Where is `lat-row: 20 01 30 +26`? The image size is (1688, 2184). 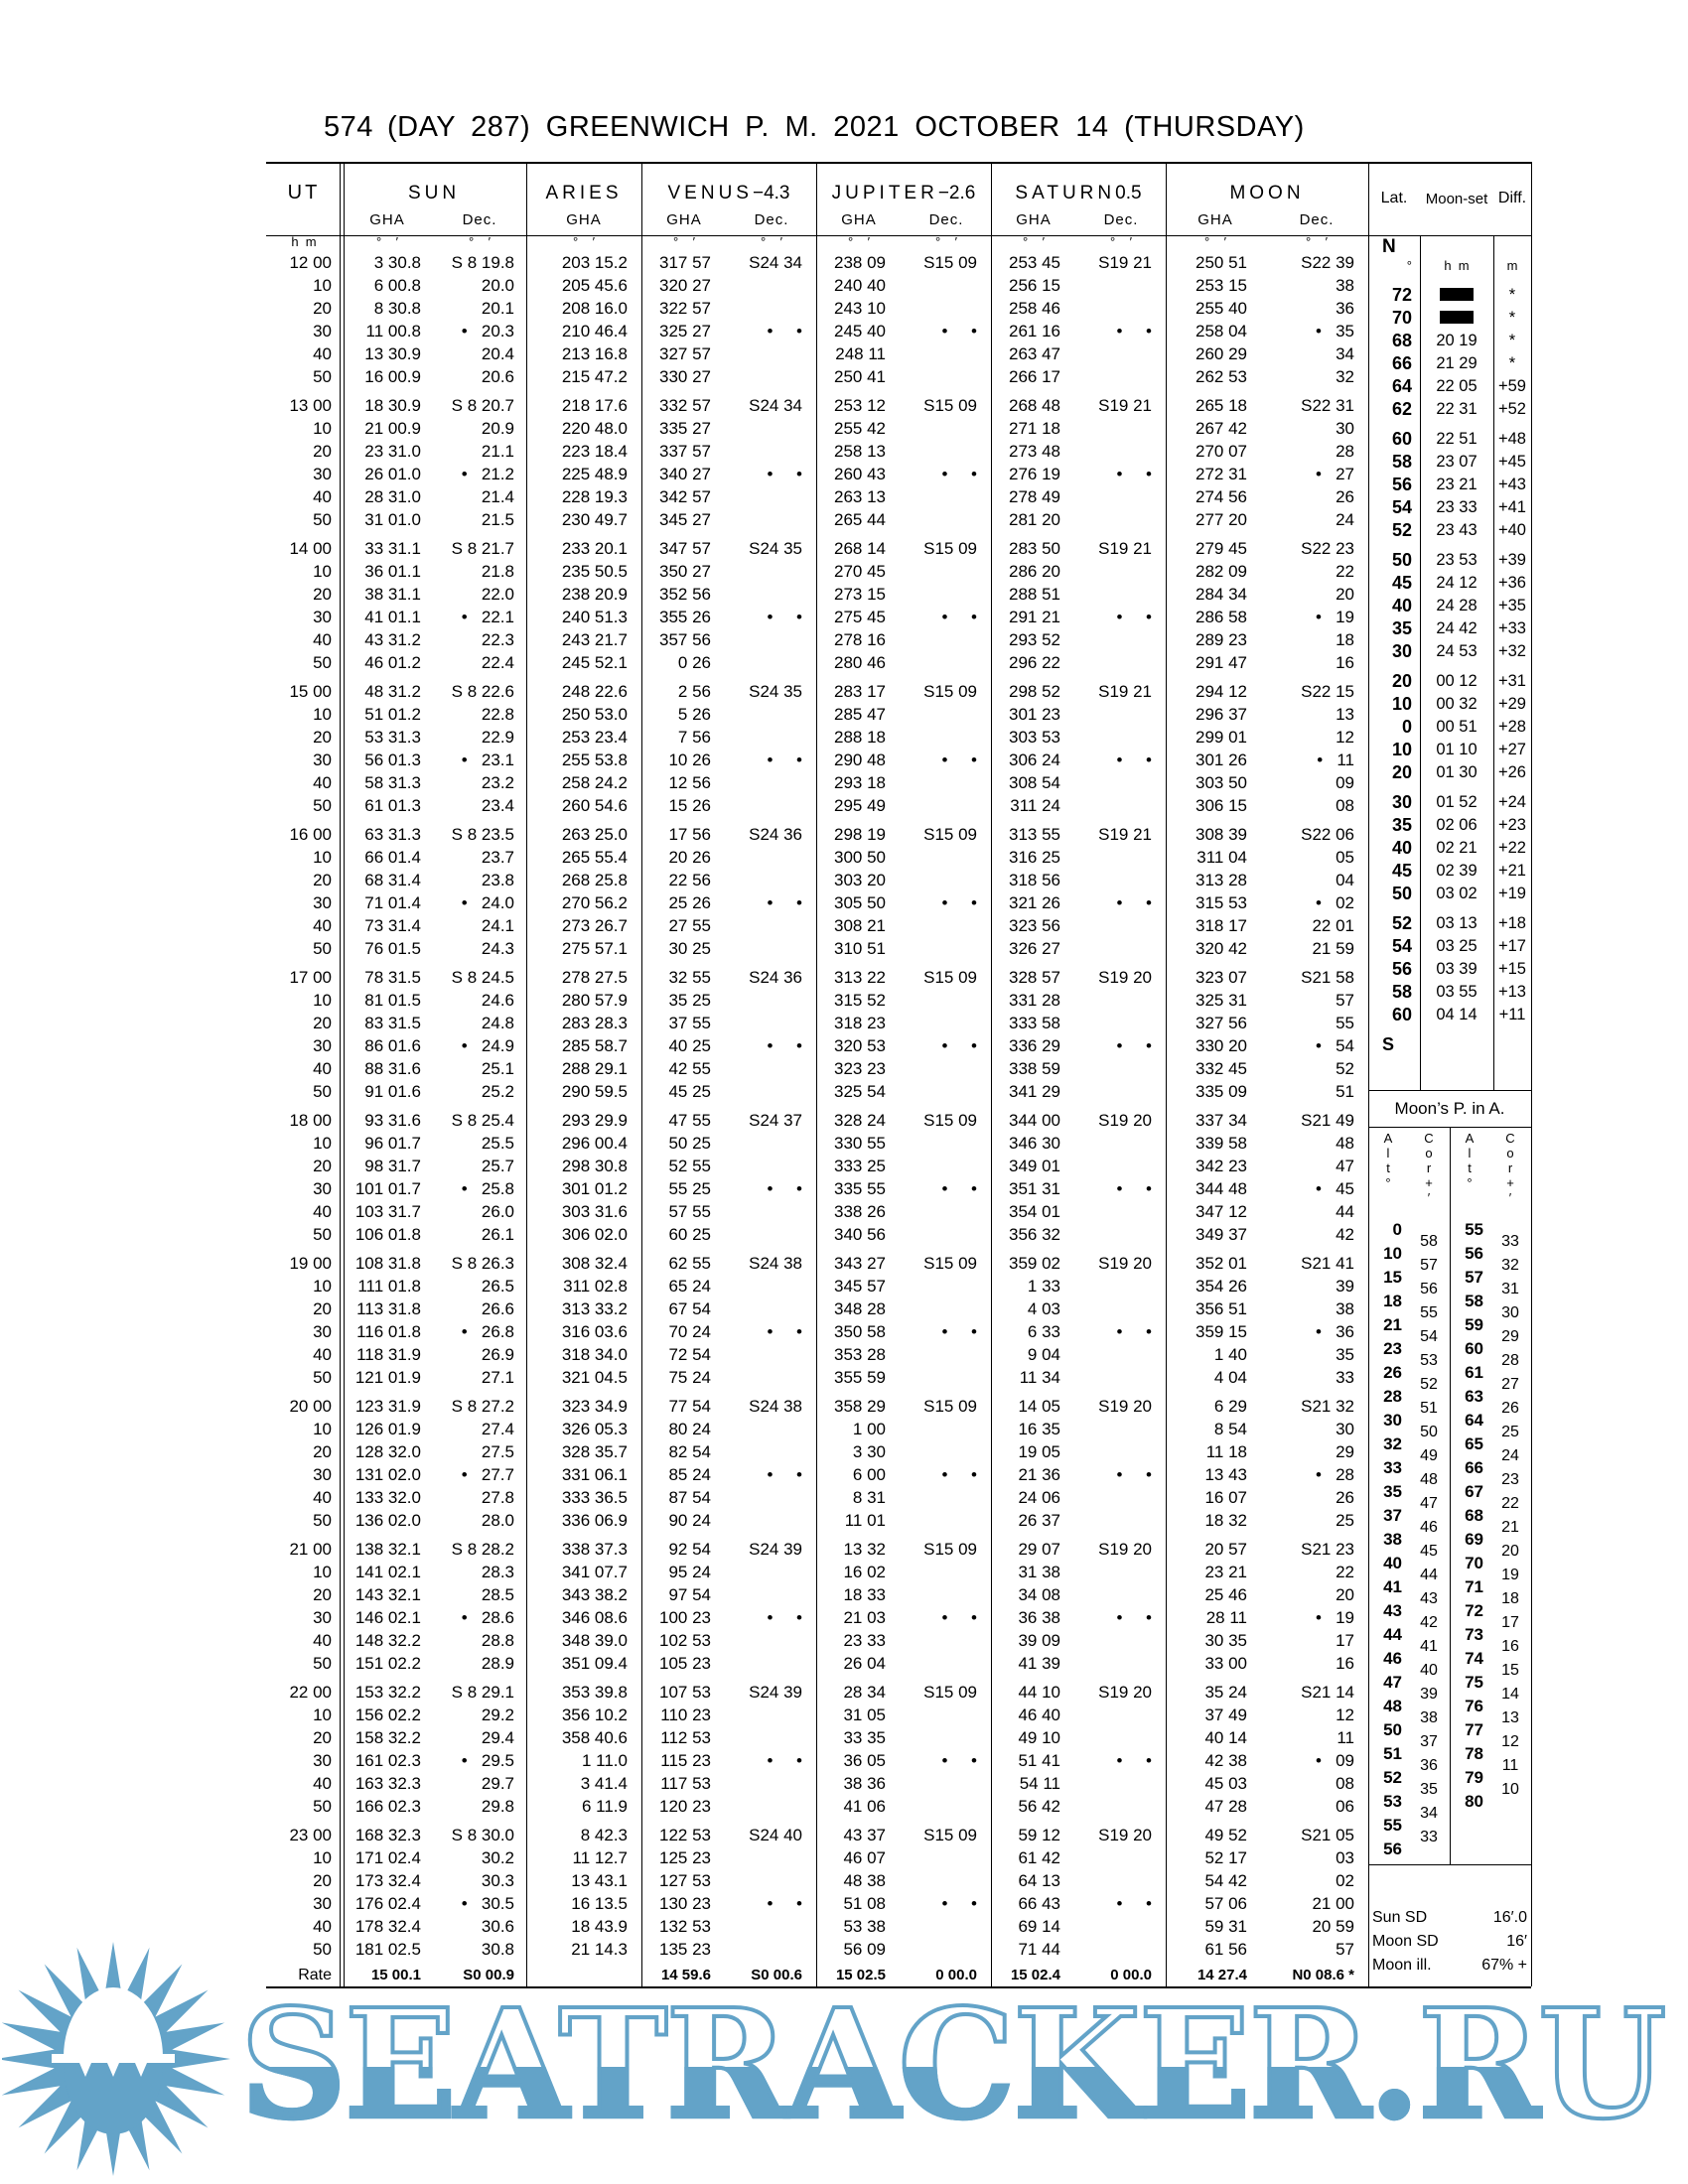
lat-row: 20 01 30 +26 is located at coordinates (1449, 772).